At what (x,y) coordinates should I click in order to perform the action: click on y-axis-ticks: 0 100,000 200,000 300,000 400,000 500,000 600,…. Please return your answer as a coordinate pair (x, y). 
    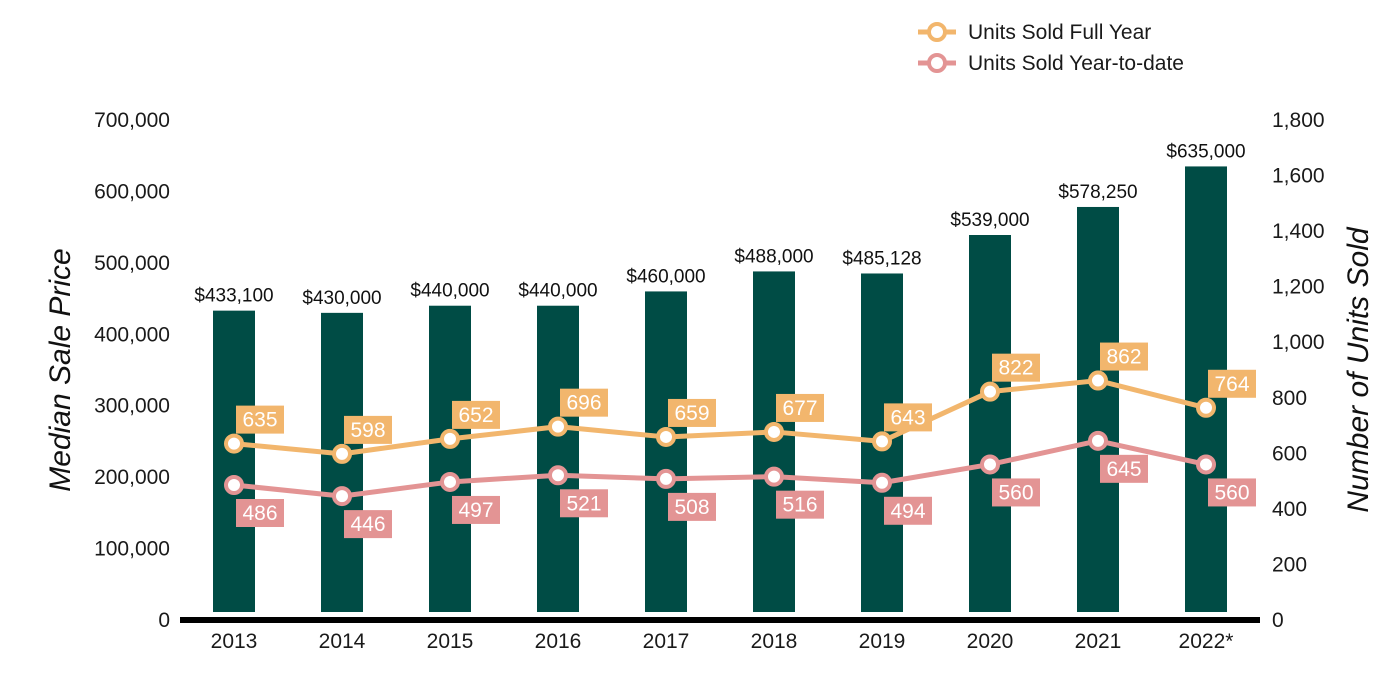
    Looking at the image, I should click on (132, 370).